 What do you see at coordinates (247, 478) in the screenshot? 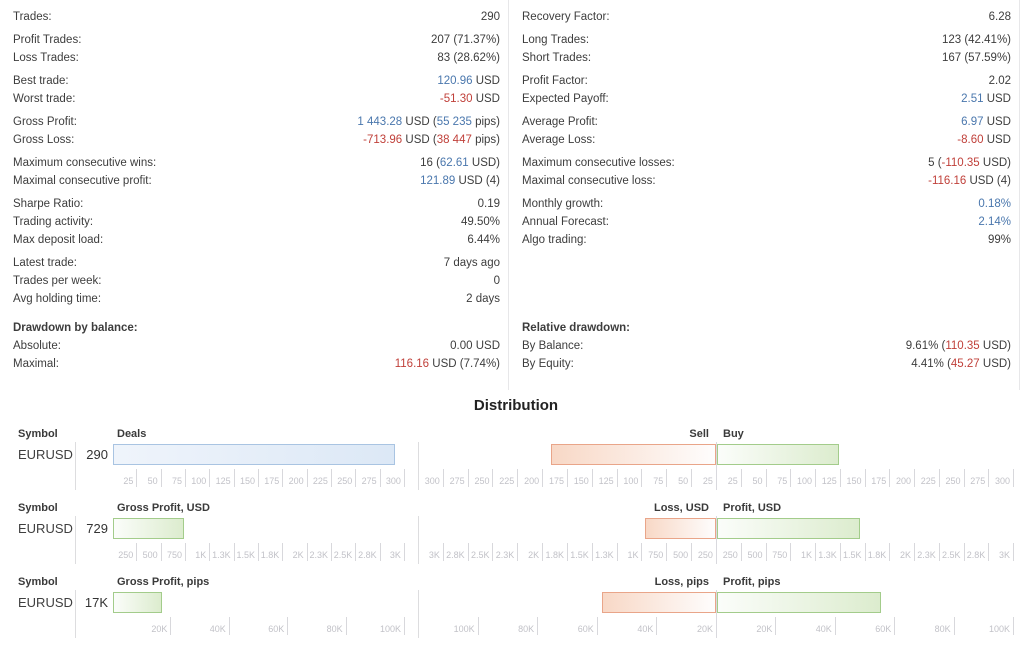
I see `axis-tick: 150` at bounding box center [247, 478].